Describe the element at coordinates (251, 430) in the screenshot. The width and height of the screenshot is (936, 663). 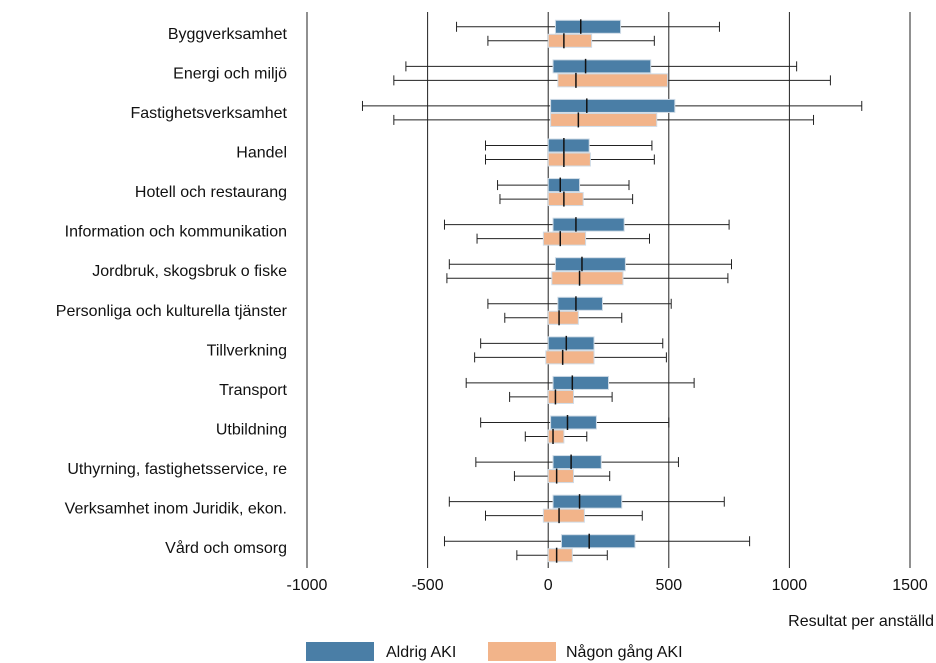
I see `category-label: Utbildning` at that location.